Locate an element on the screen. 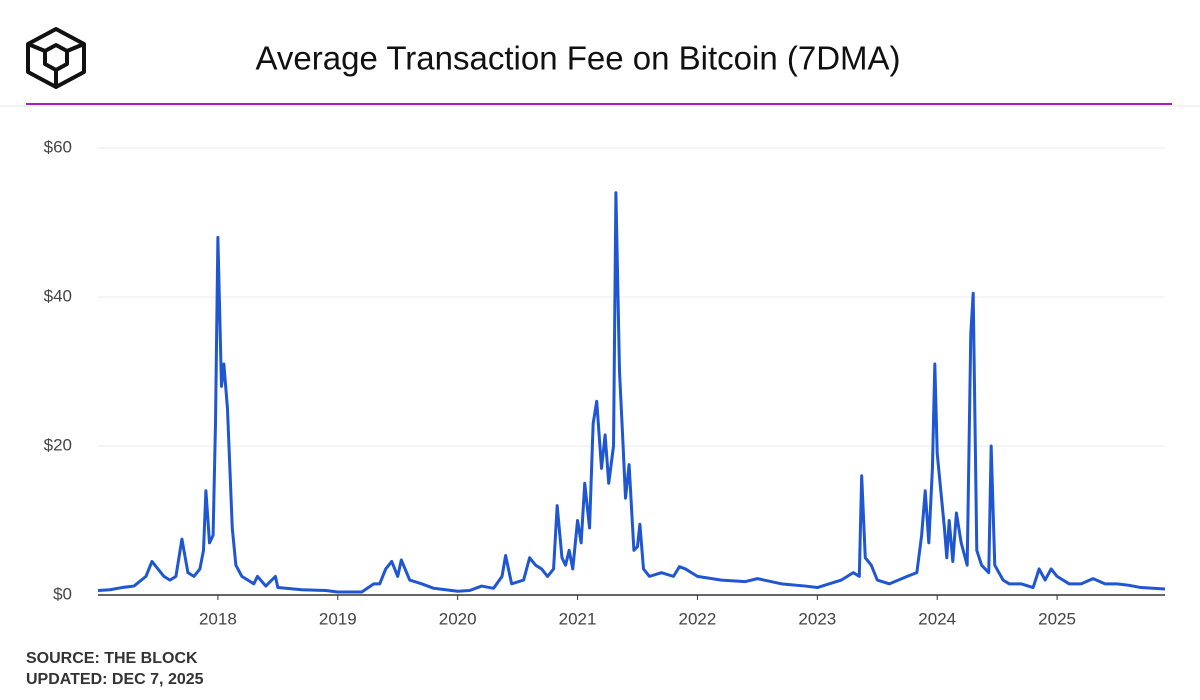 The width and height of the screenshot is (1200, 700). x-tick-label: 2018 is located at coordinates (218, 618).